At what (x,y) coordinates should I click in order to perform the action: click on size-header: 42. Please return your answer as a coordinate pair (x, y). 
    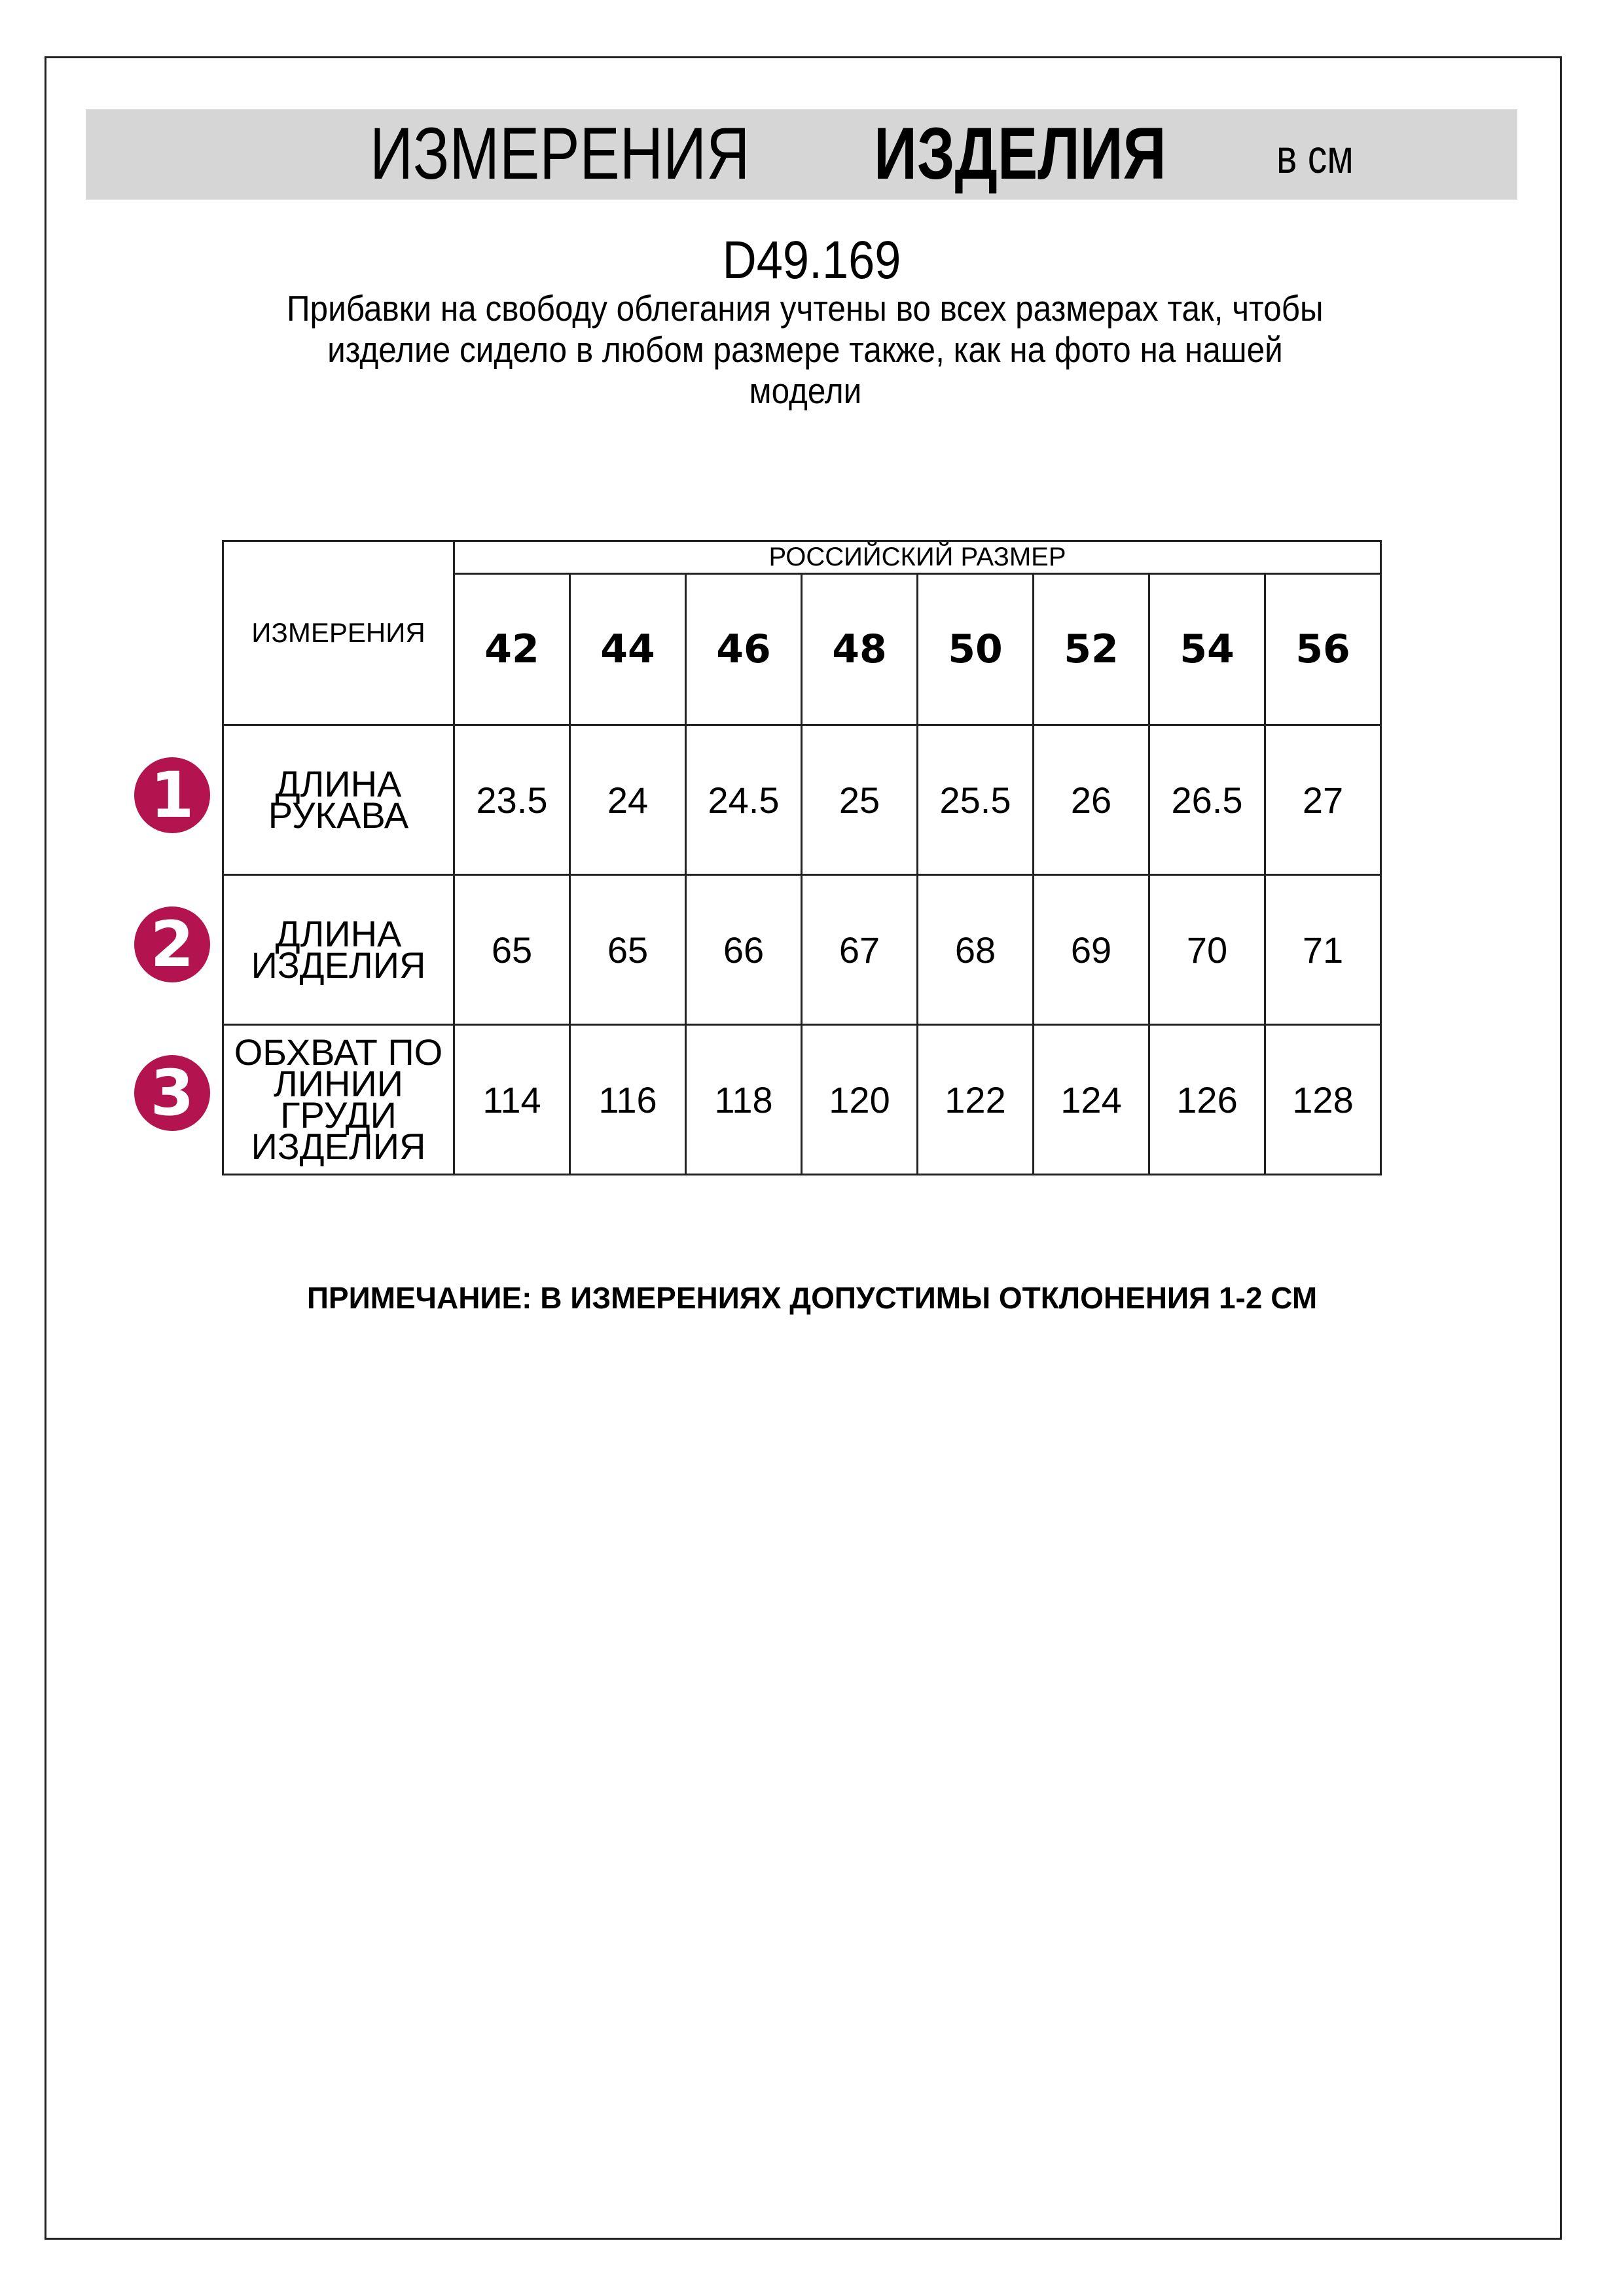
    Looking at the image, I should click on (512, 649).